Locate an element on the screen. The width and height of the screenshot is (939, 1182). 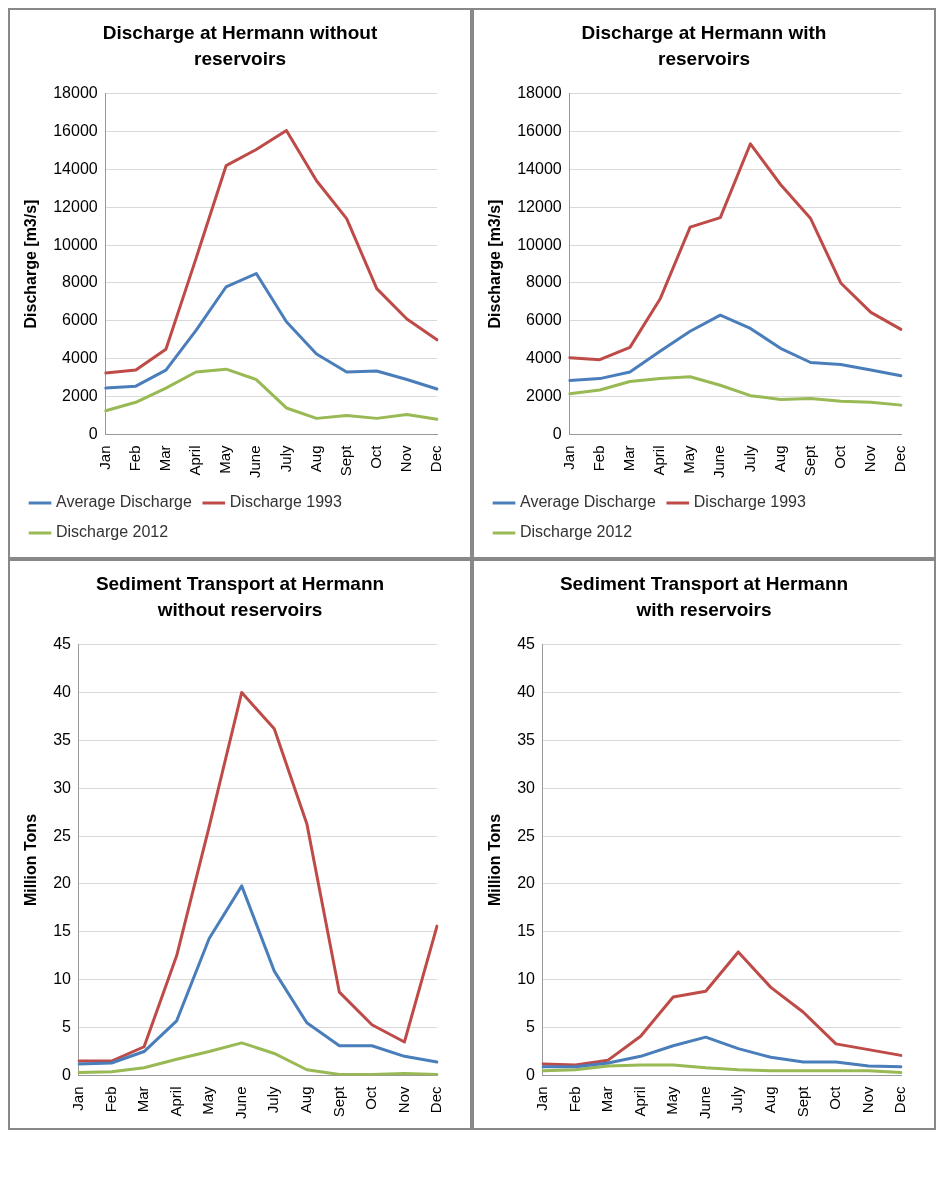
chart-title: Discharge at Hermann with reservoirs is located at coordinates (704, 46).